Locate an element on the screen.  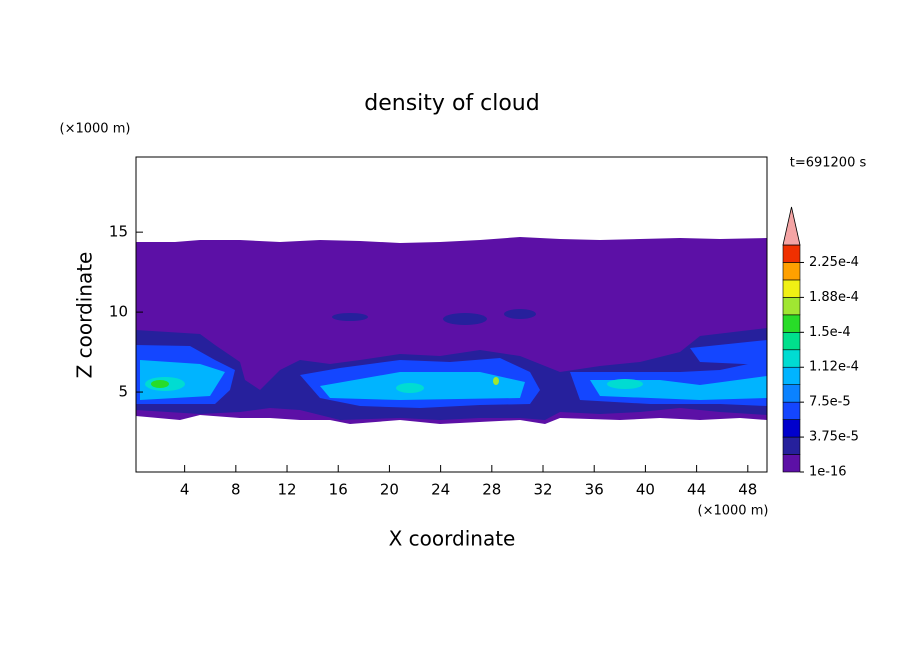
colorbar-label: 3.75e-5 is located at coordinates (834, 437).